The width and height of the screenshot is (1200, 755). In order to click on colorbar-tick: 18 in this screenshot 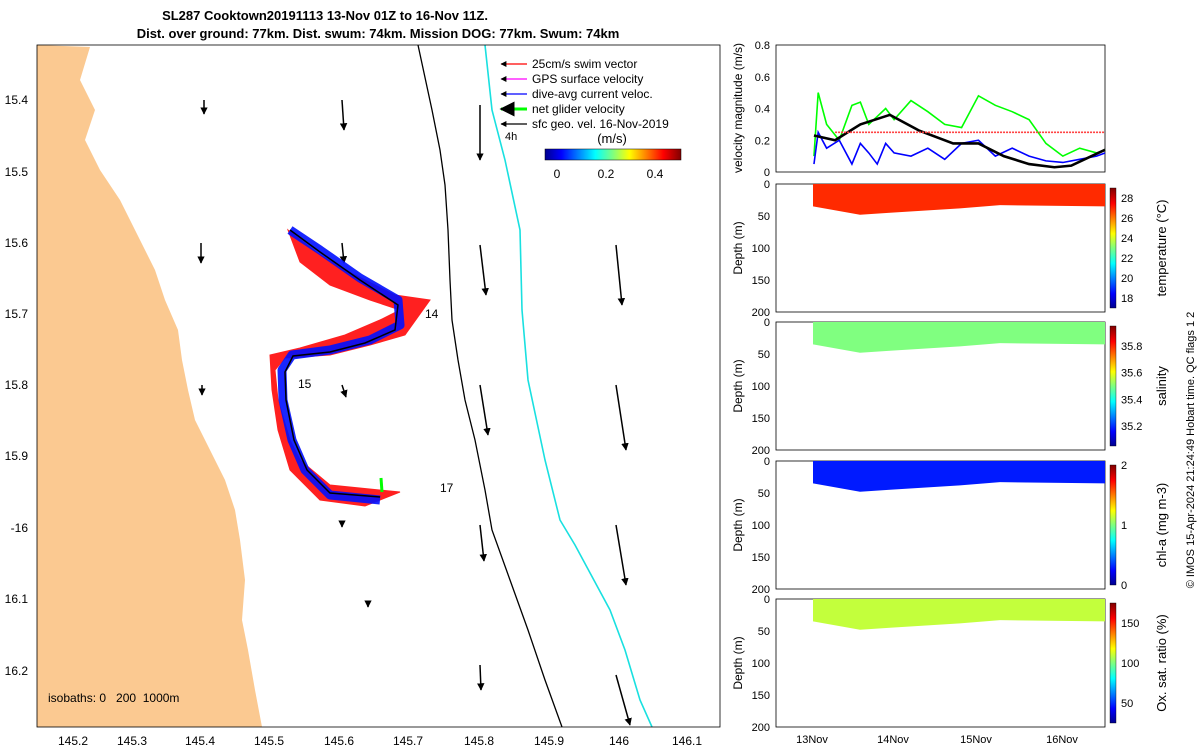, I will do `click(1127, 299)`.